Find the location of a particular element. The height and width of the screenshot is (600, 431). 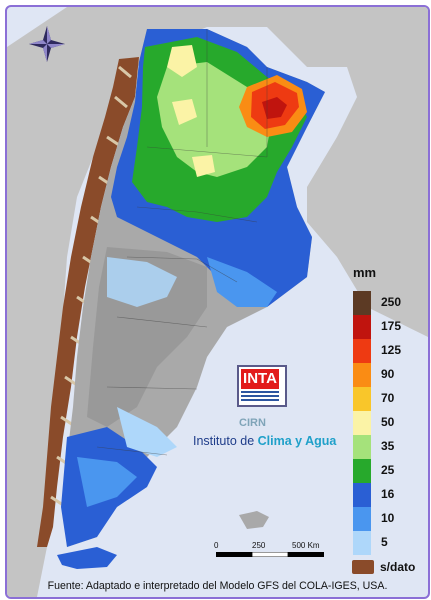

legend-label-175: 175 is located at coordinates (391, 326).